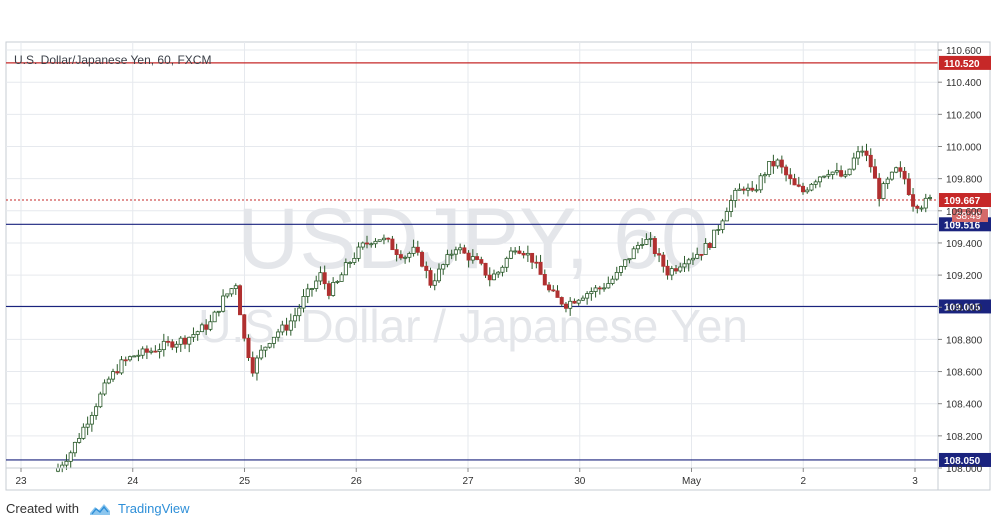 The height and width of the screenshot is (526, 998). Describe the element at coordinates (964, 373) in the screenshot. I see `y-tick-label: 108.600` at that location.